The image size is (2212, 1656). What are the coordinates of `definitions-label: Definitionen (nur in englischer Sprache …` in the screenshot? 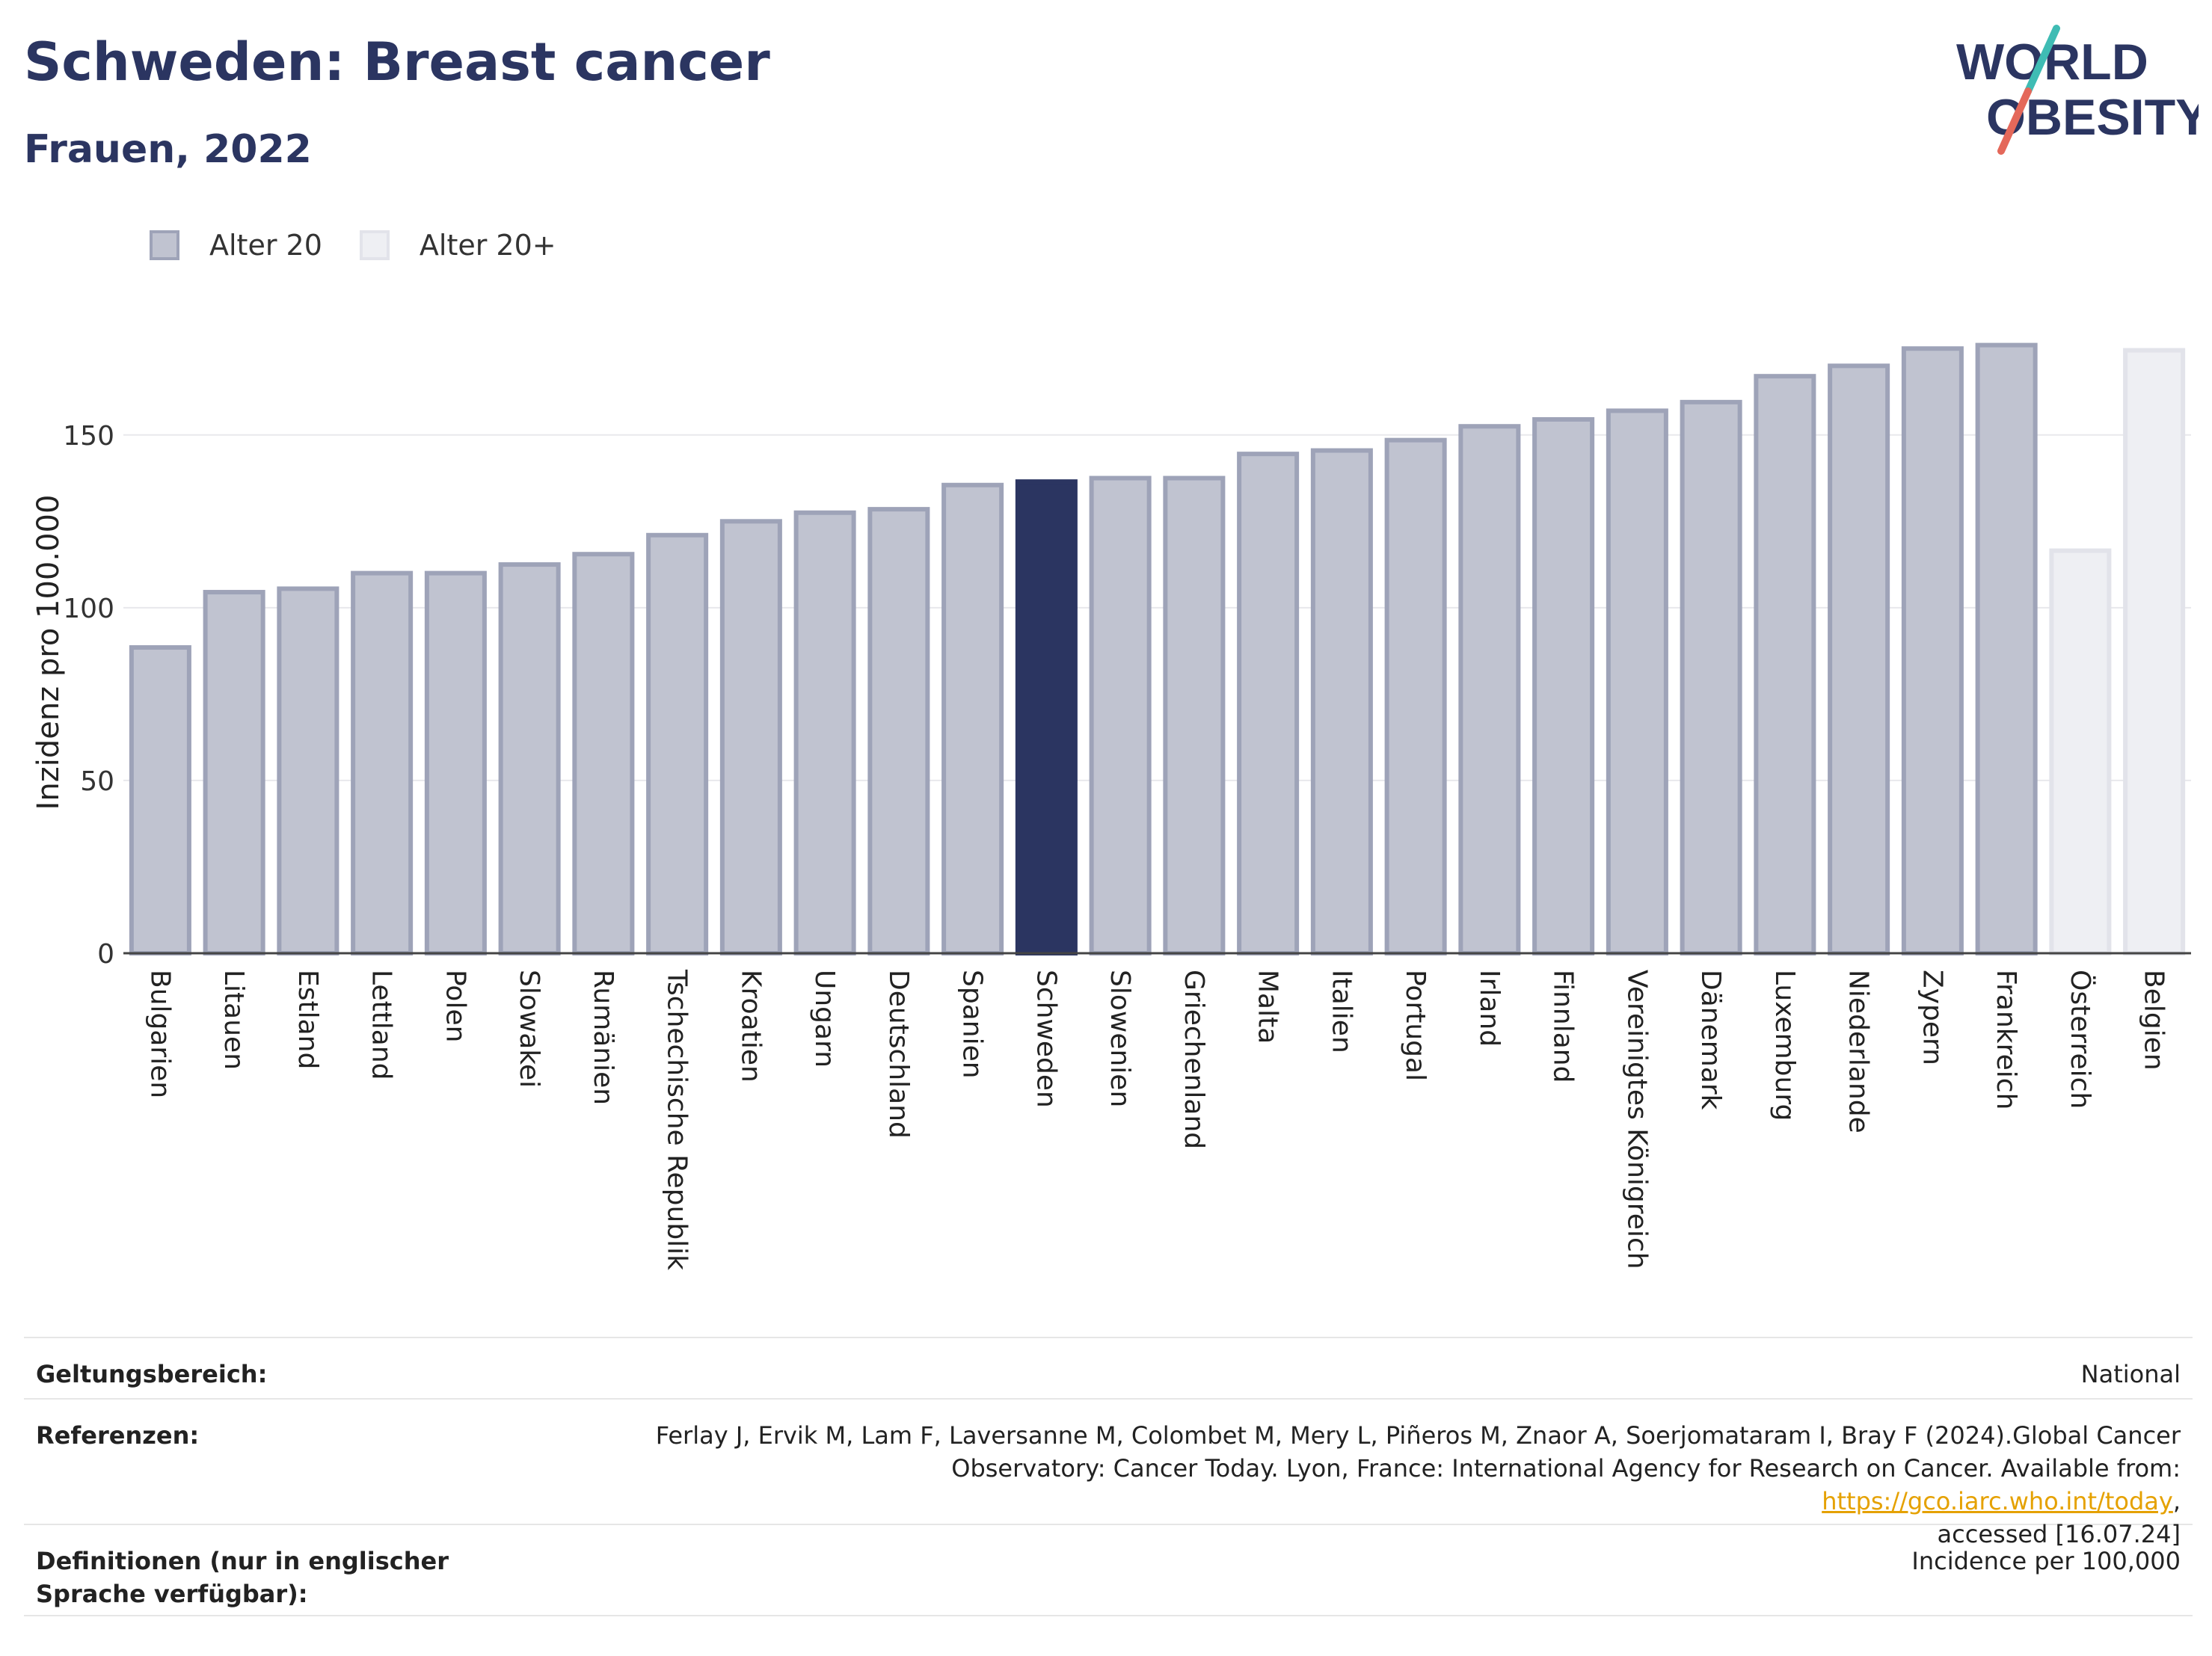 It's located at (242, 1577).